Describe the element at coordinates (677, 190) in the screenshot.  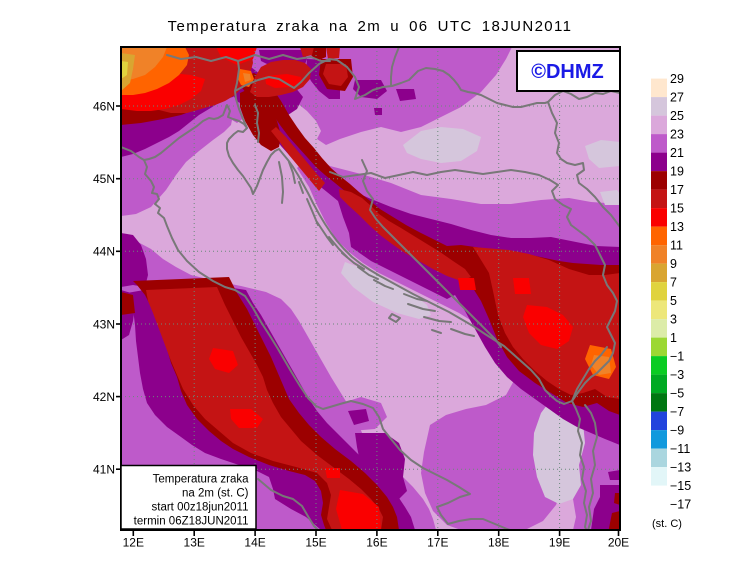
I see `svg-text: 17` at that location.